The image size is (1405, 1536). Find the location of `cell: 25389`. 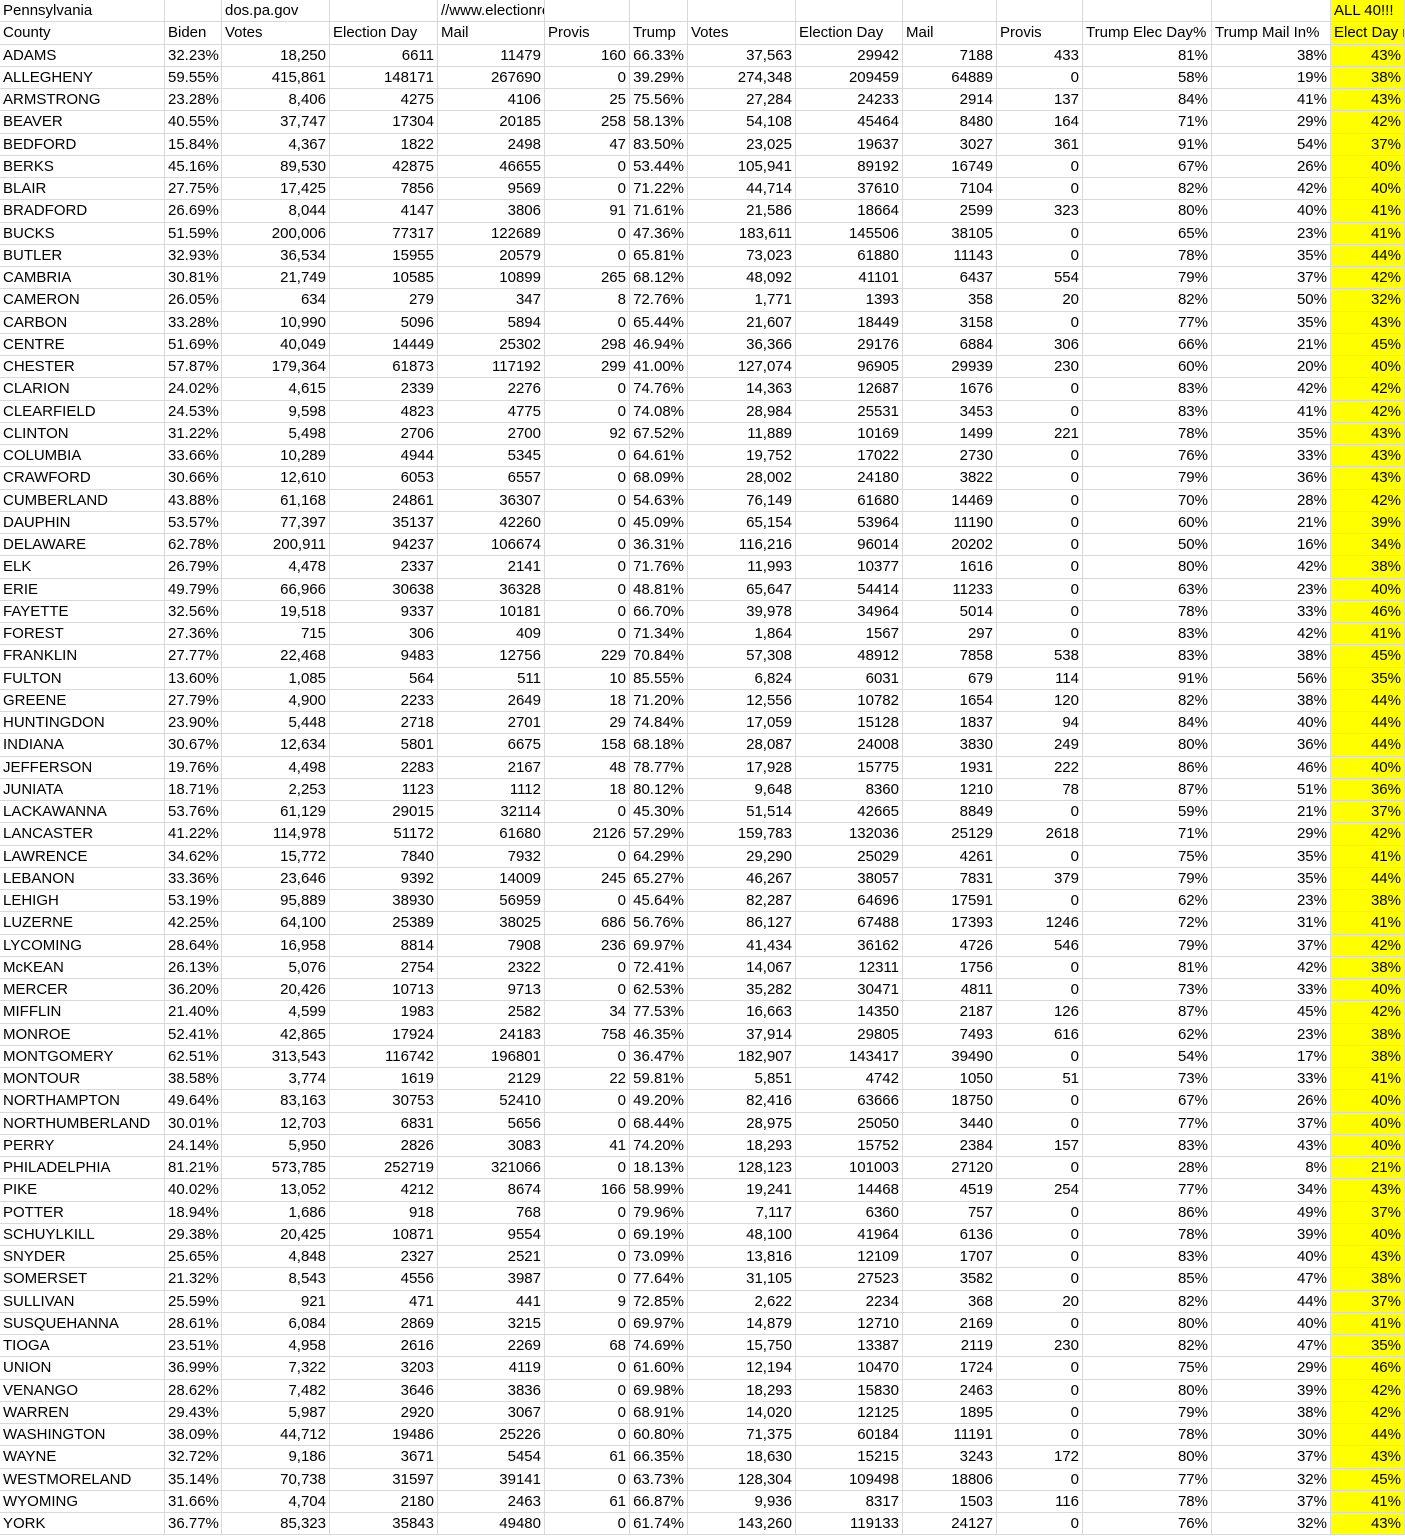

cell: 25389 is located at coordinates (384, 923).